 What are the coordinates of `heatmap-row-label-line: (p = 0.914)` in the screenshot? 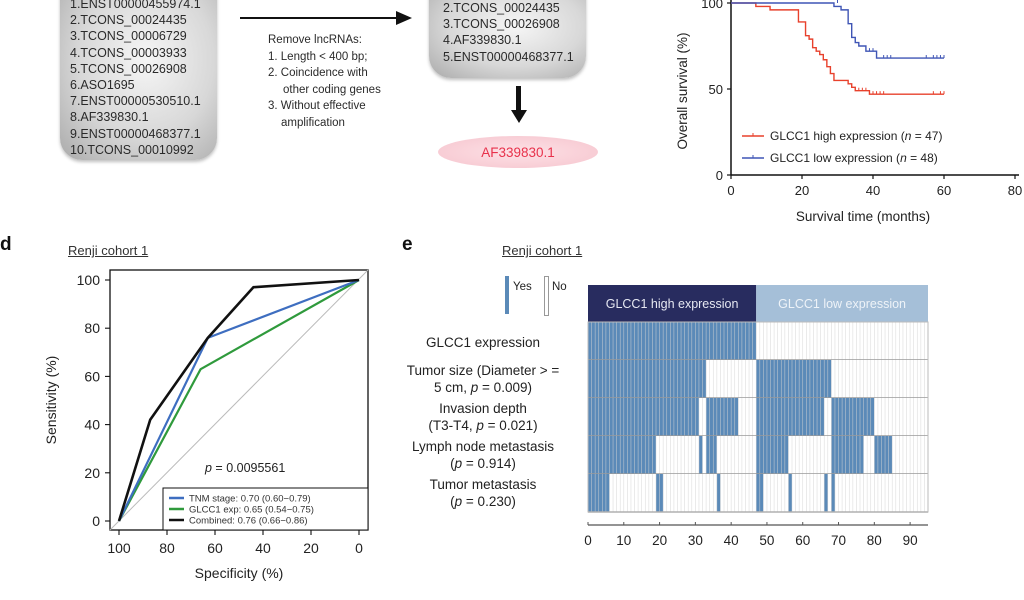 It's located at (483, 463).